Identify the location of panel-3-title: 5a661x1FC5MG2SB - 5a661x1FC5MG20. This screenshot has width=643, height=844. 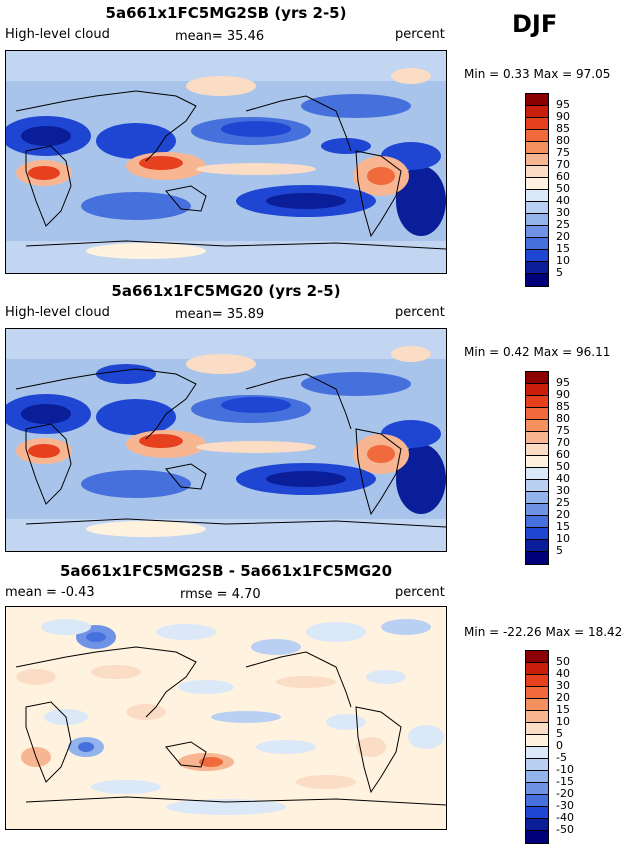
(226, 571).